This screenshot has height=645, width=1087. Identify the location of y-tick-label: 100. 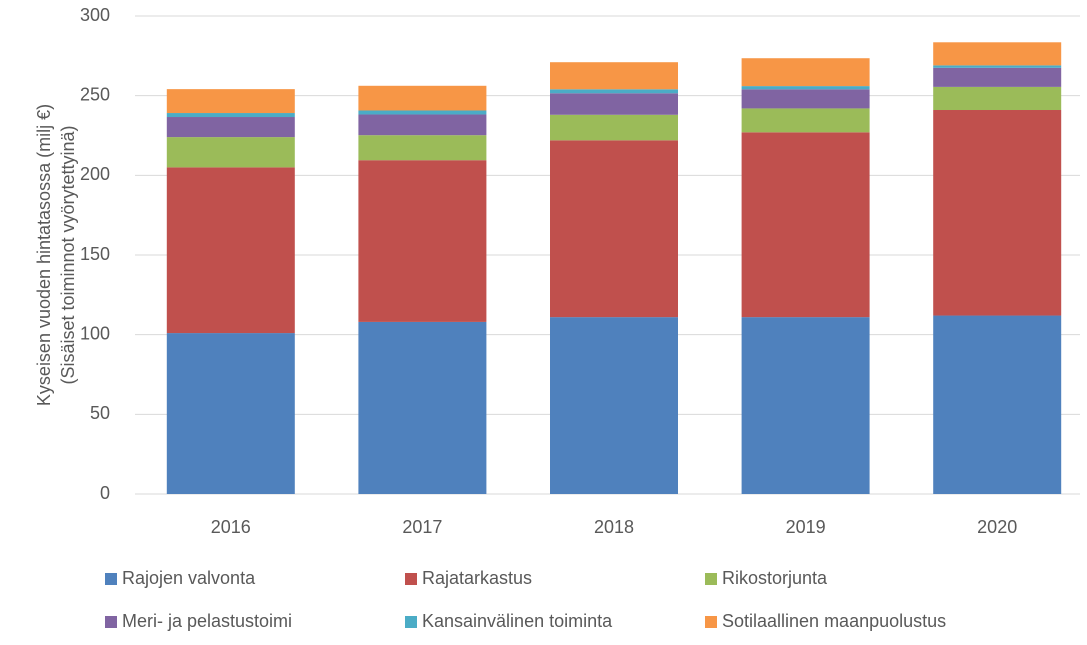
(95, 333).